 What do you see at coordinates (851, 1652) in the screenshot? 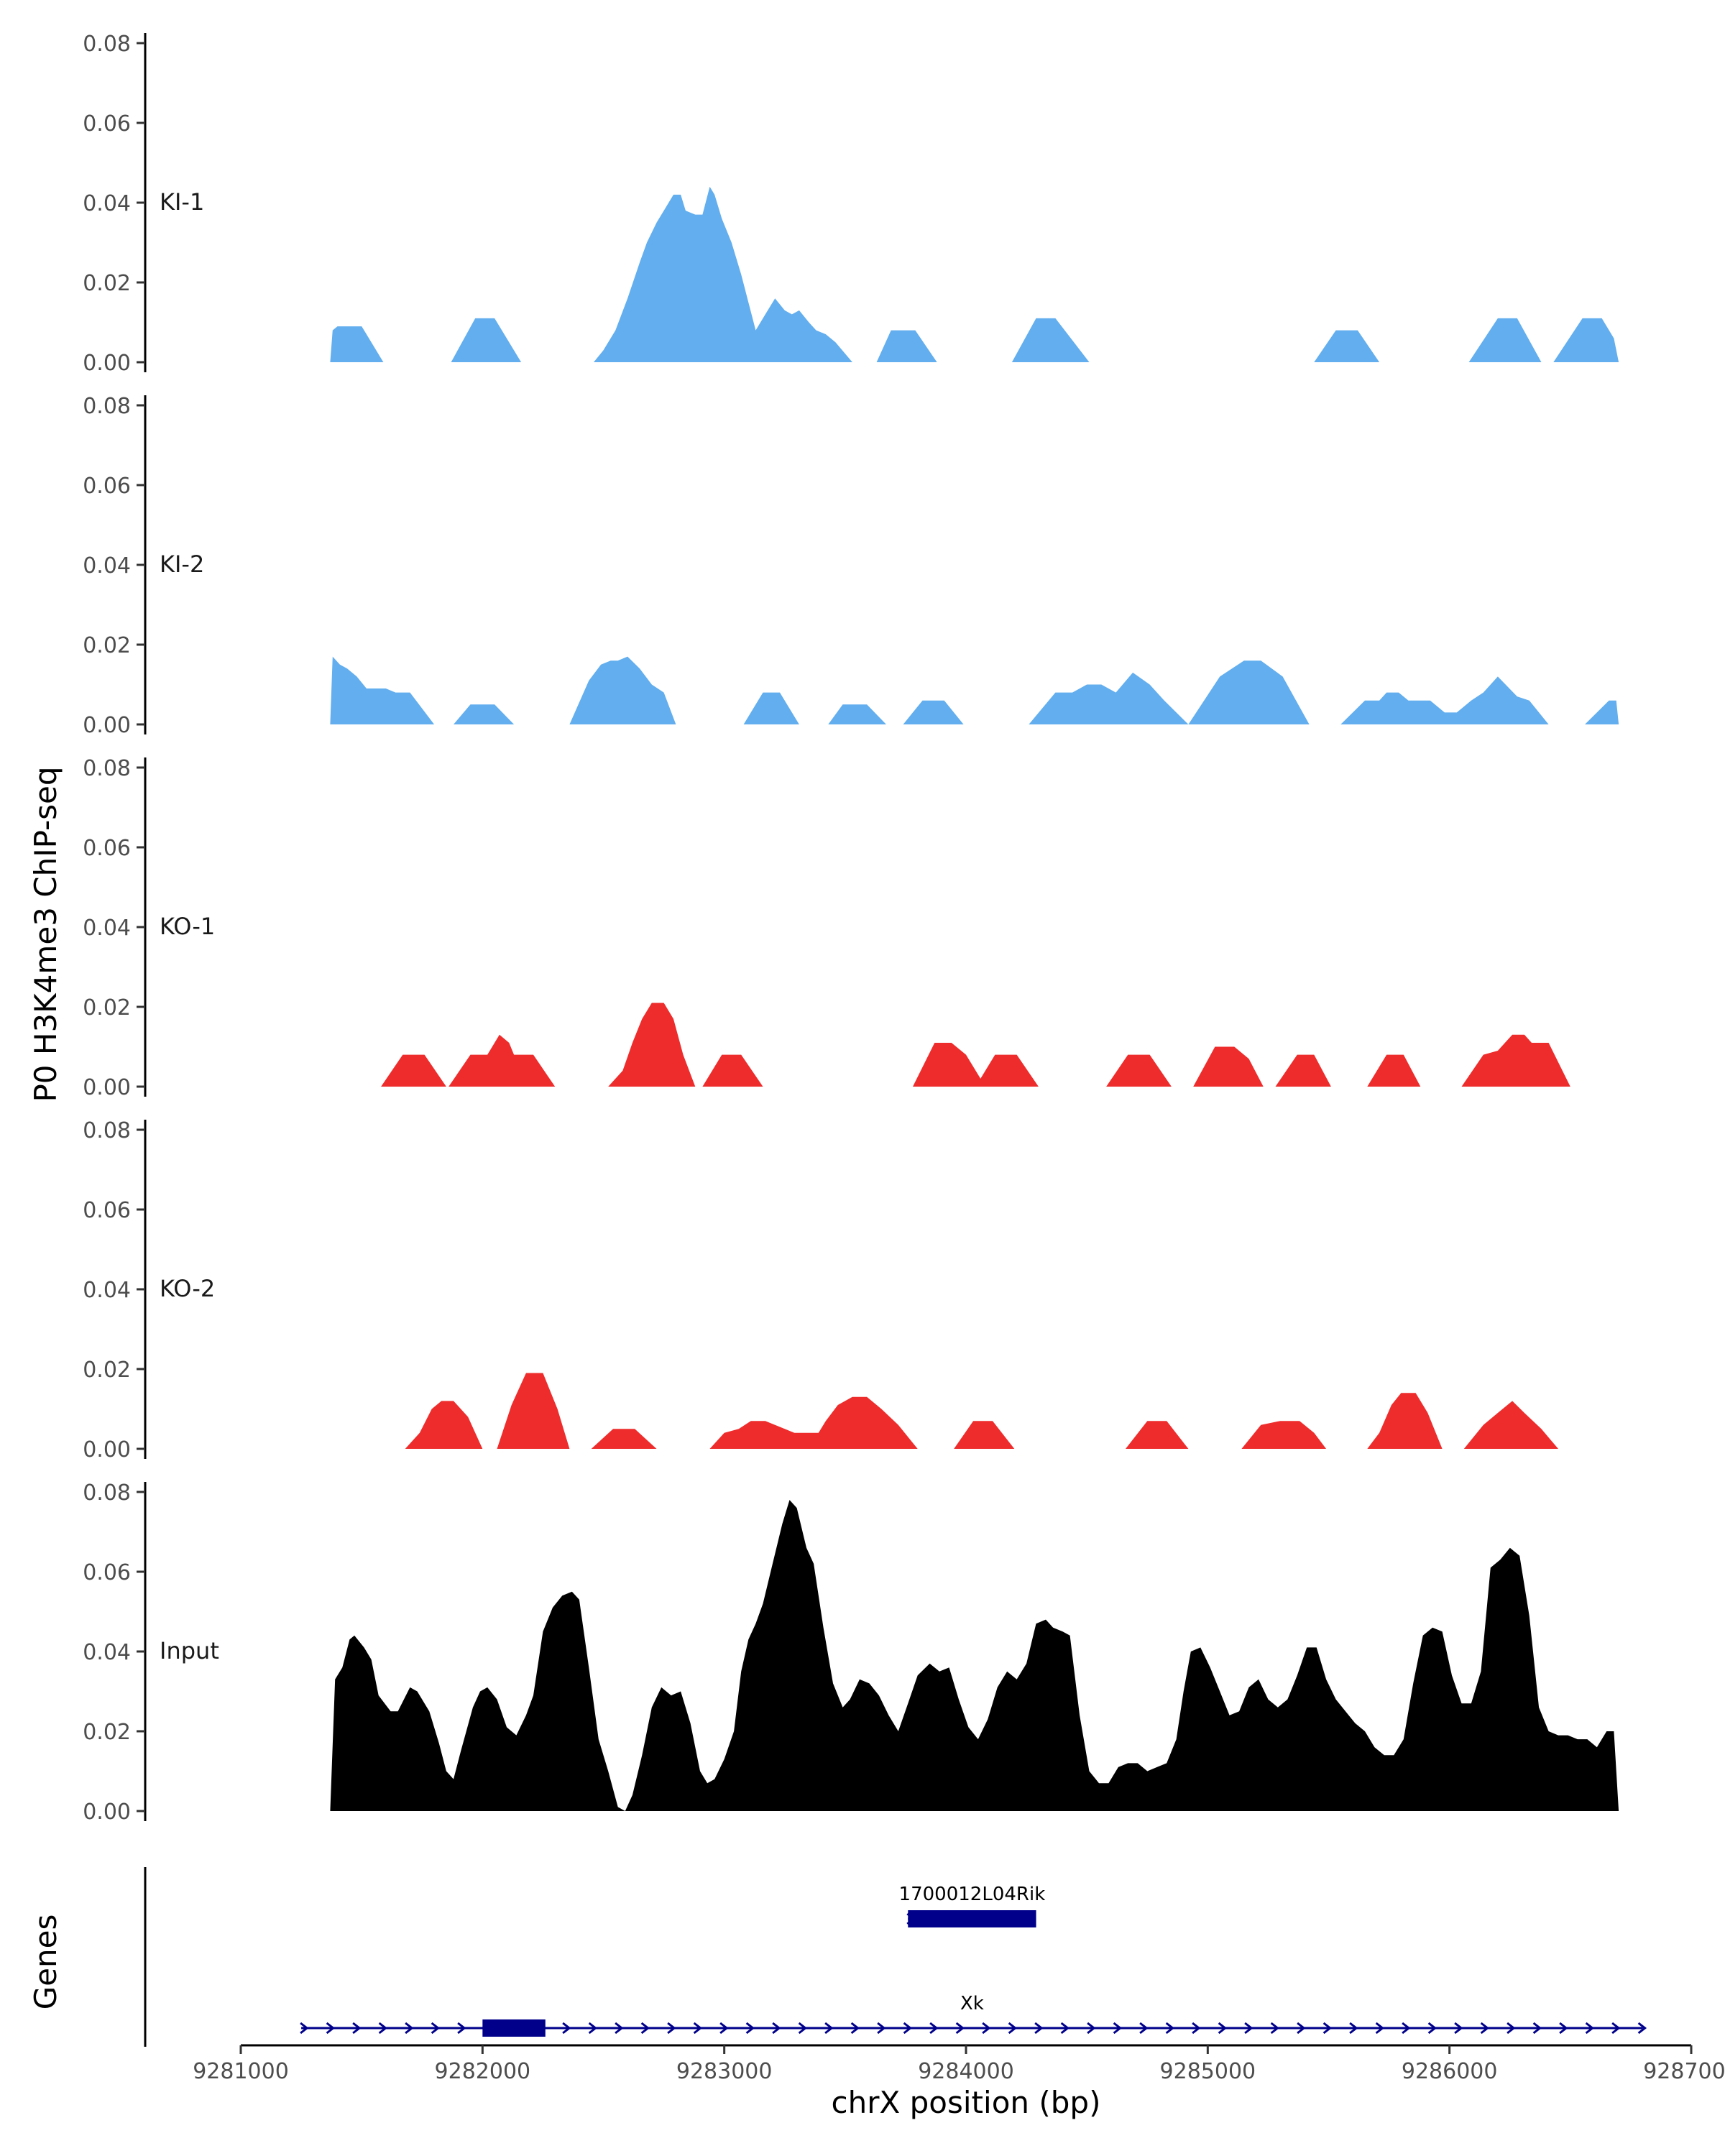
I see `track-input: 0.00 0.02 0.04 0.06 0.08 Input` at bounding box center [851, 1652].